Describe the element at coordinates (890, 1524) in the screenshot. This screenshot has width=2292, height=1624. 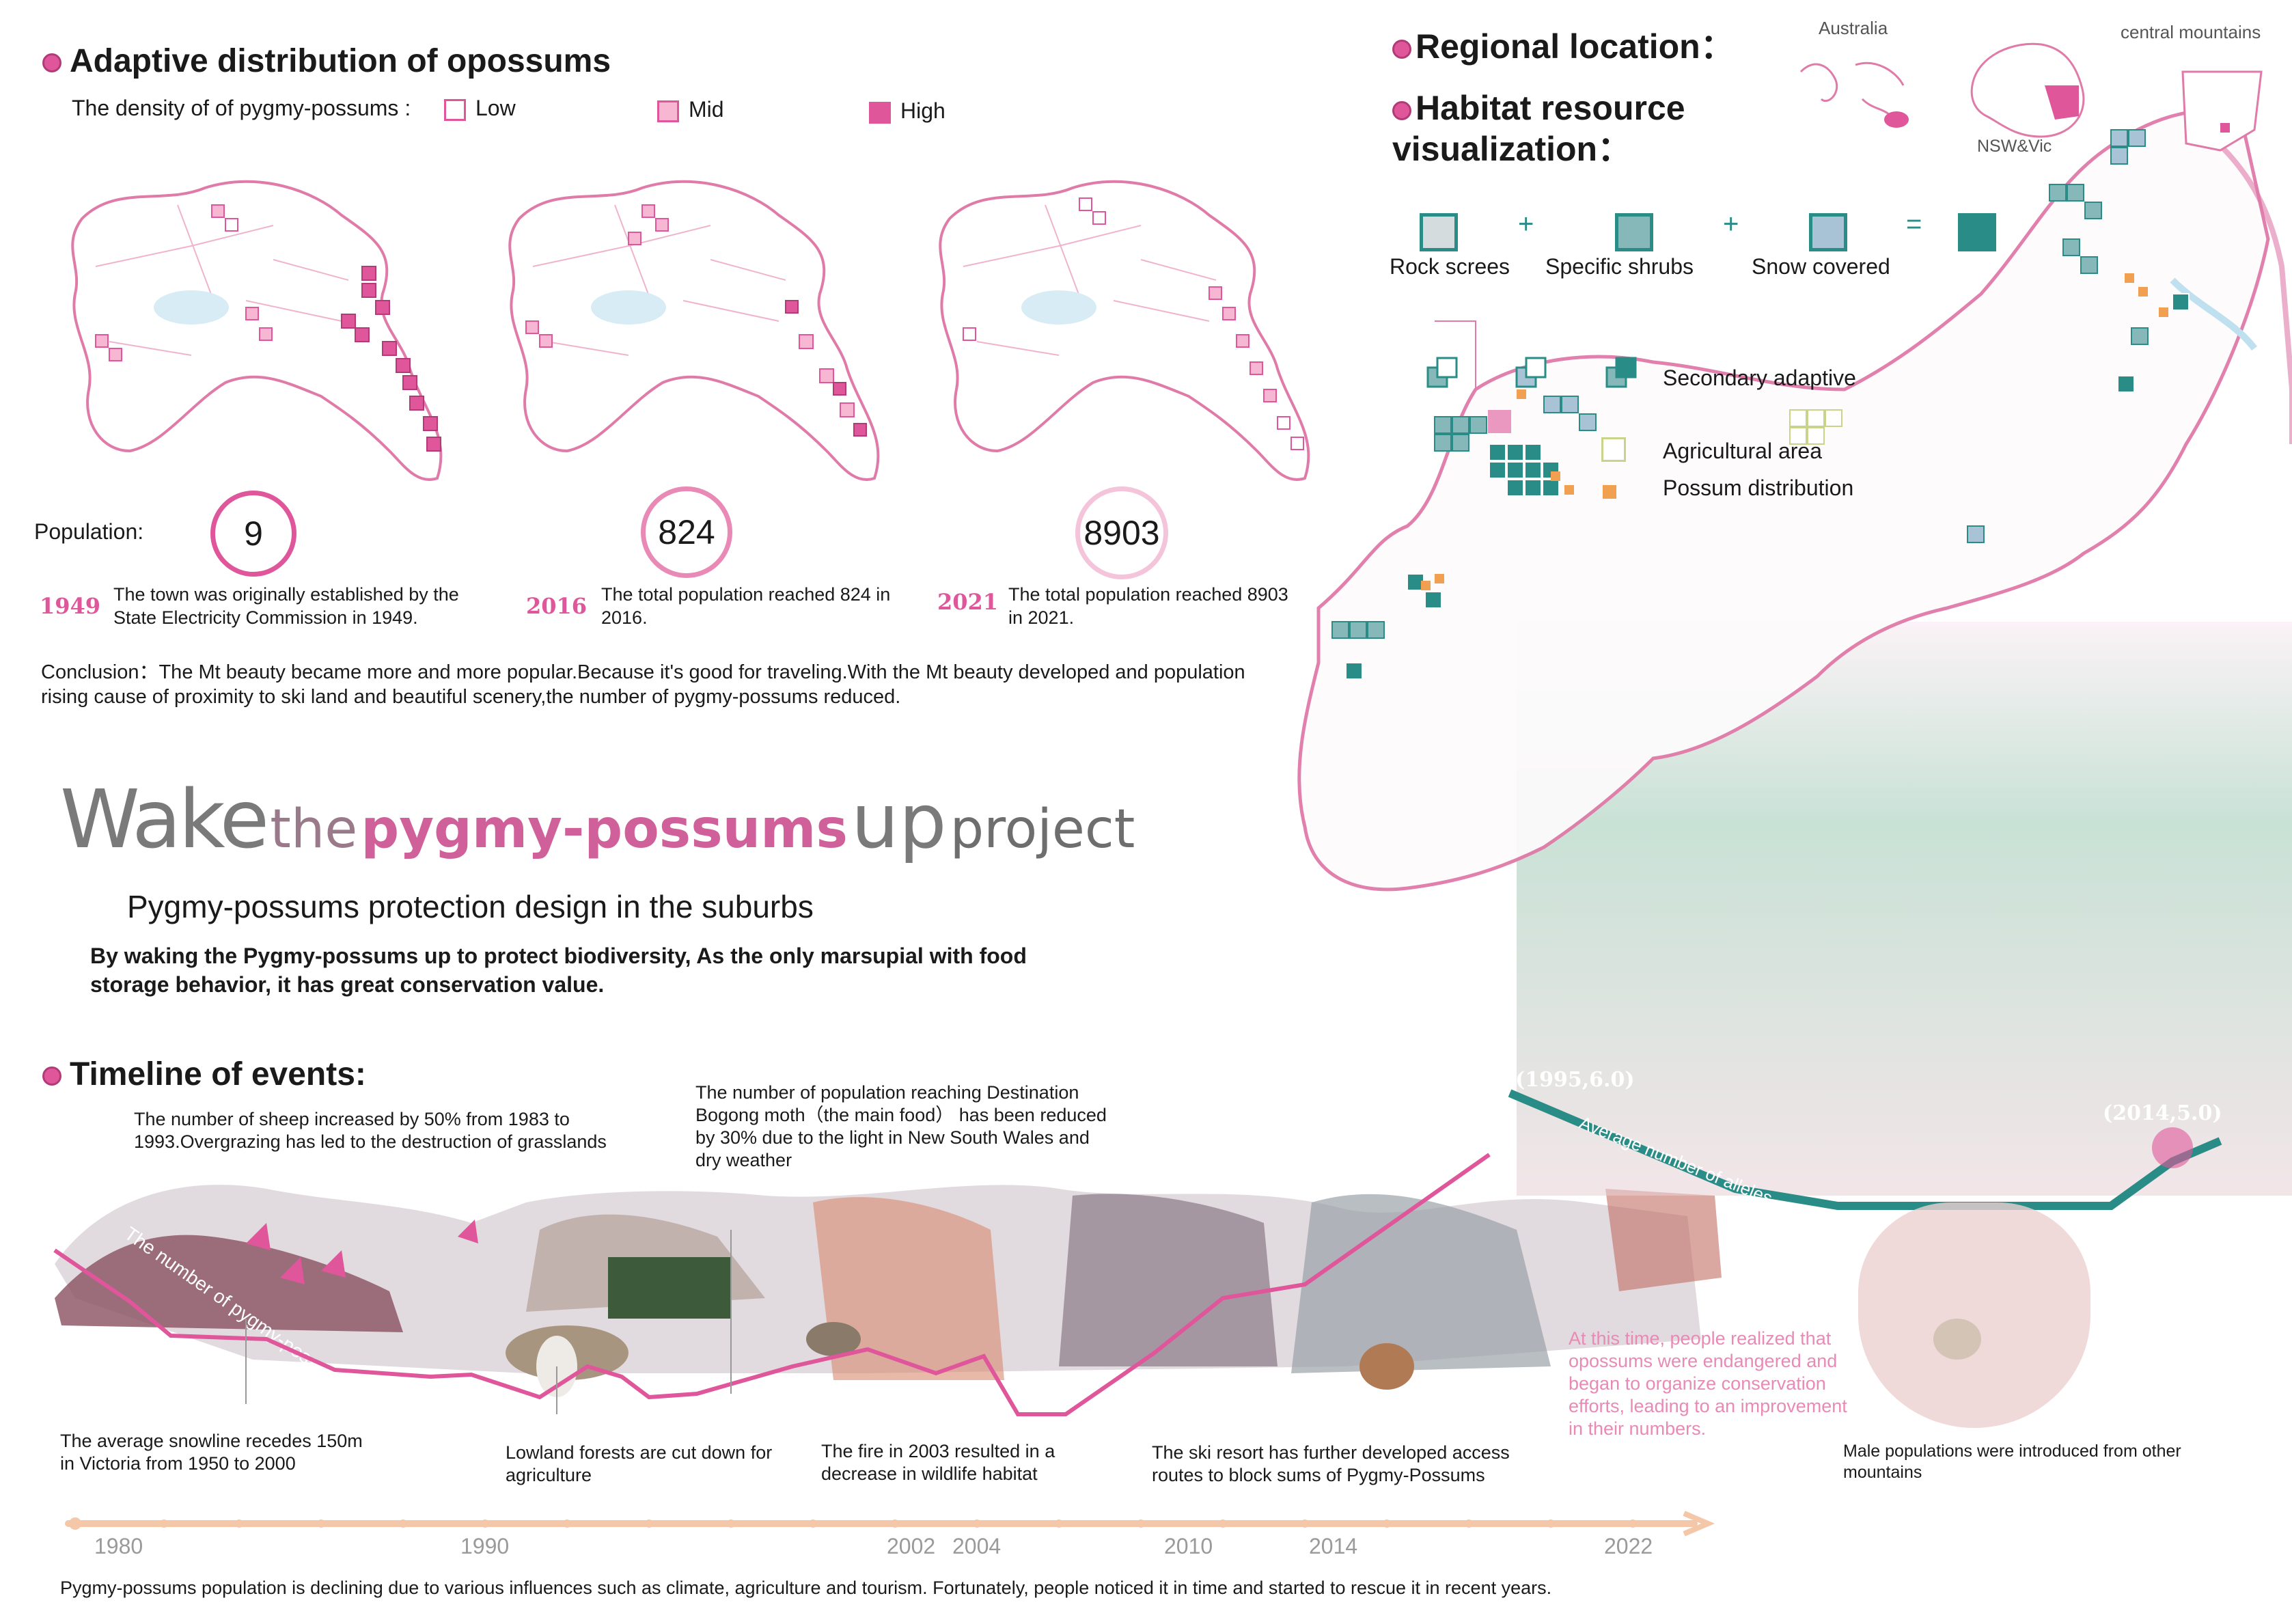
I see `timeline-axis` at that location.